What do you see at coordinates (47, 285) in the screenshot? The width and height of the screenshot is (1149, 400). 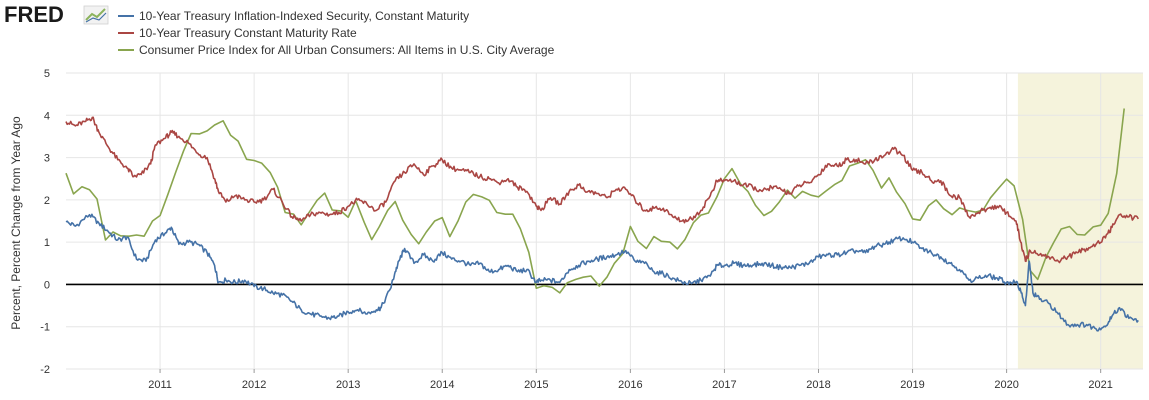 I see `y-tick-label: 0` at bounding box center [47, 285].